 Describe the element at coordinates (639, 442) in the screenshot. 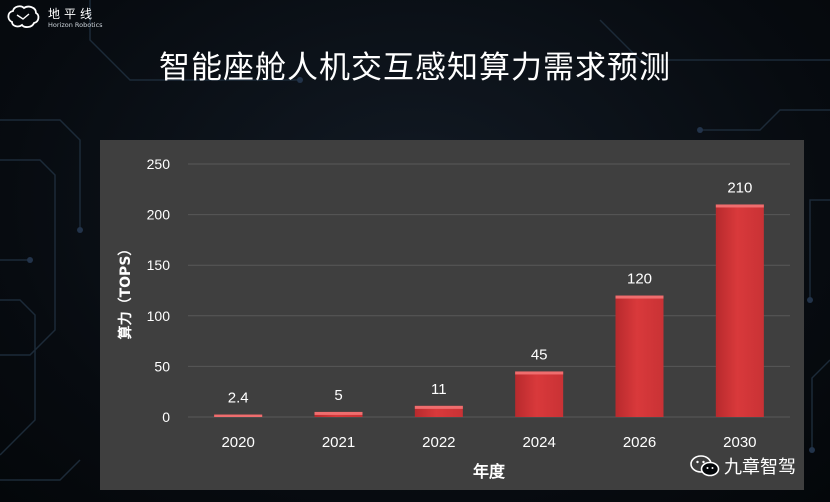

I see `x-tick-label: 2026` at that location.